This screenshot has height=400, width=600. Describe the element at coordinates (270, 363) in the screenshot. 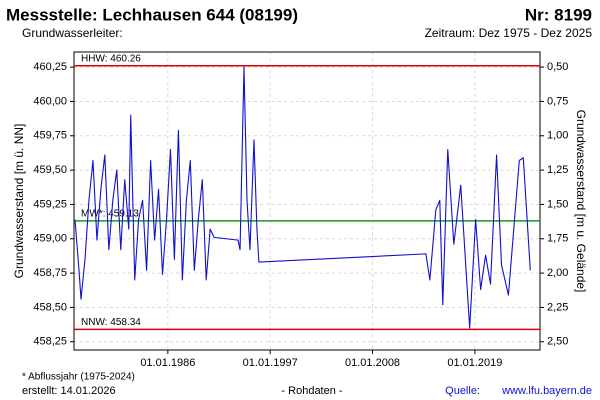

I see `x-tick-label: 01.01.1997` at that location.